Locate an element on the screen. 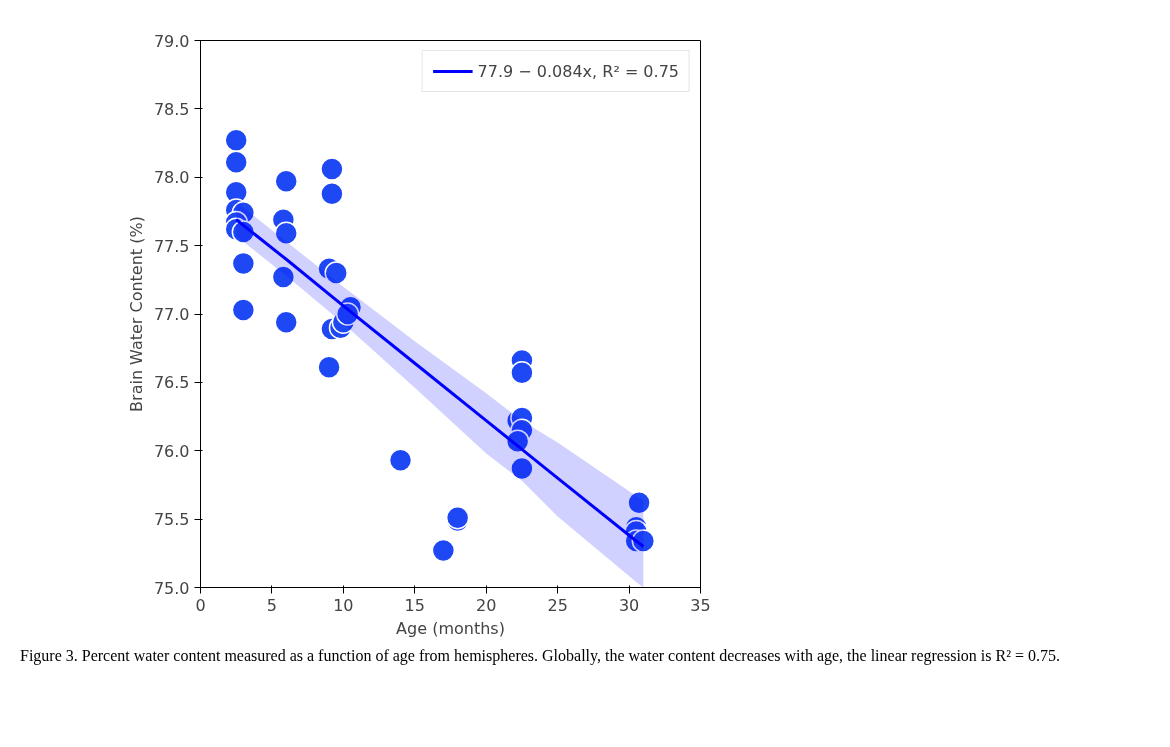  y-tick-label: 75.0 is located at coordinates (171, 588).